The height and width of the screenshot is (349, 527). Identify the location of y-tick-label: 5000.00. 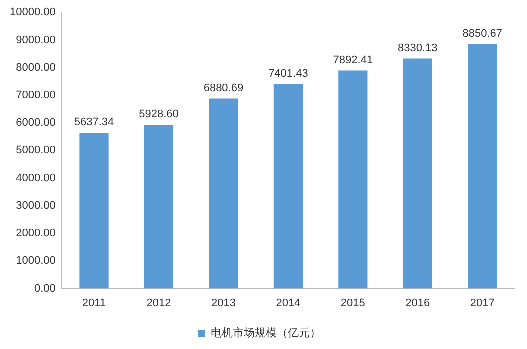
(36, 150).